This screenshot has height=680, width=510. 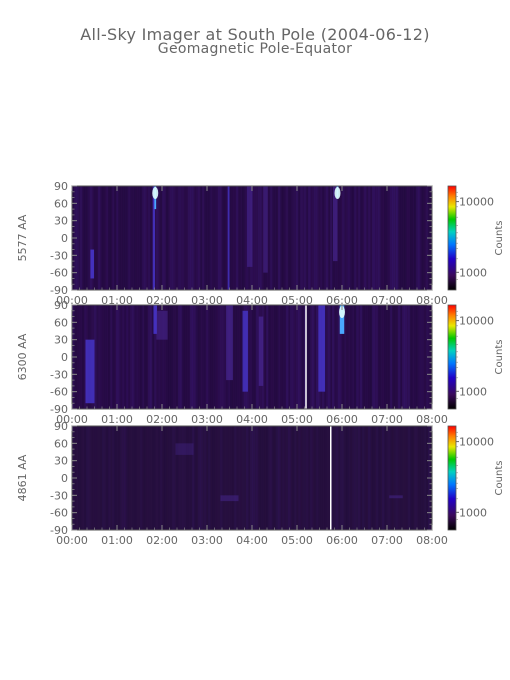 What do you see at coordinates (452, 478) in the screenshot?
I see `colorbar` at bounding box center [452, 478].